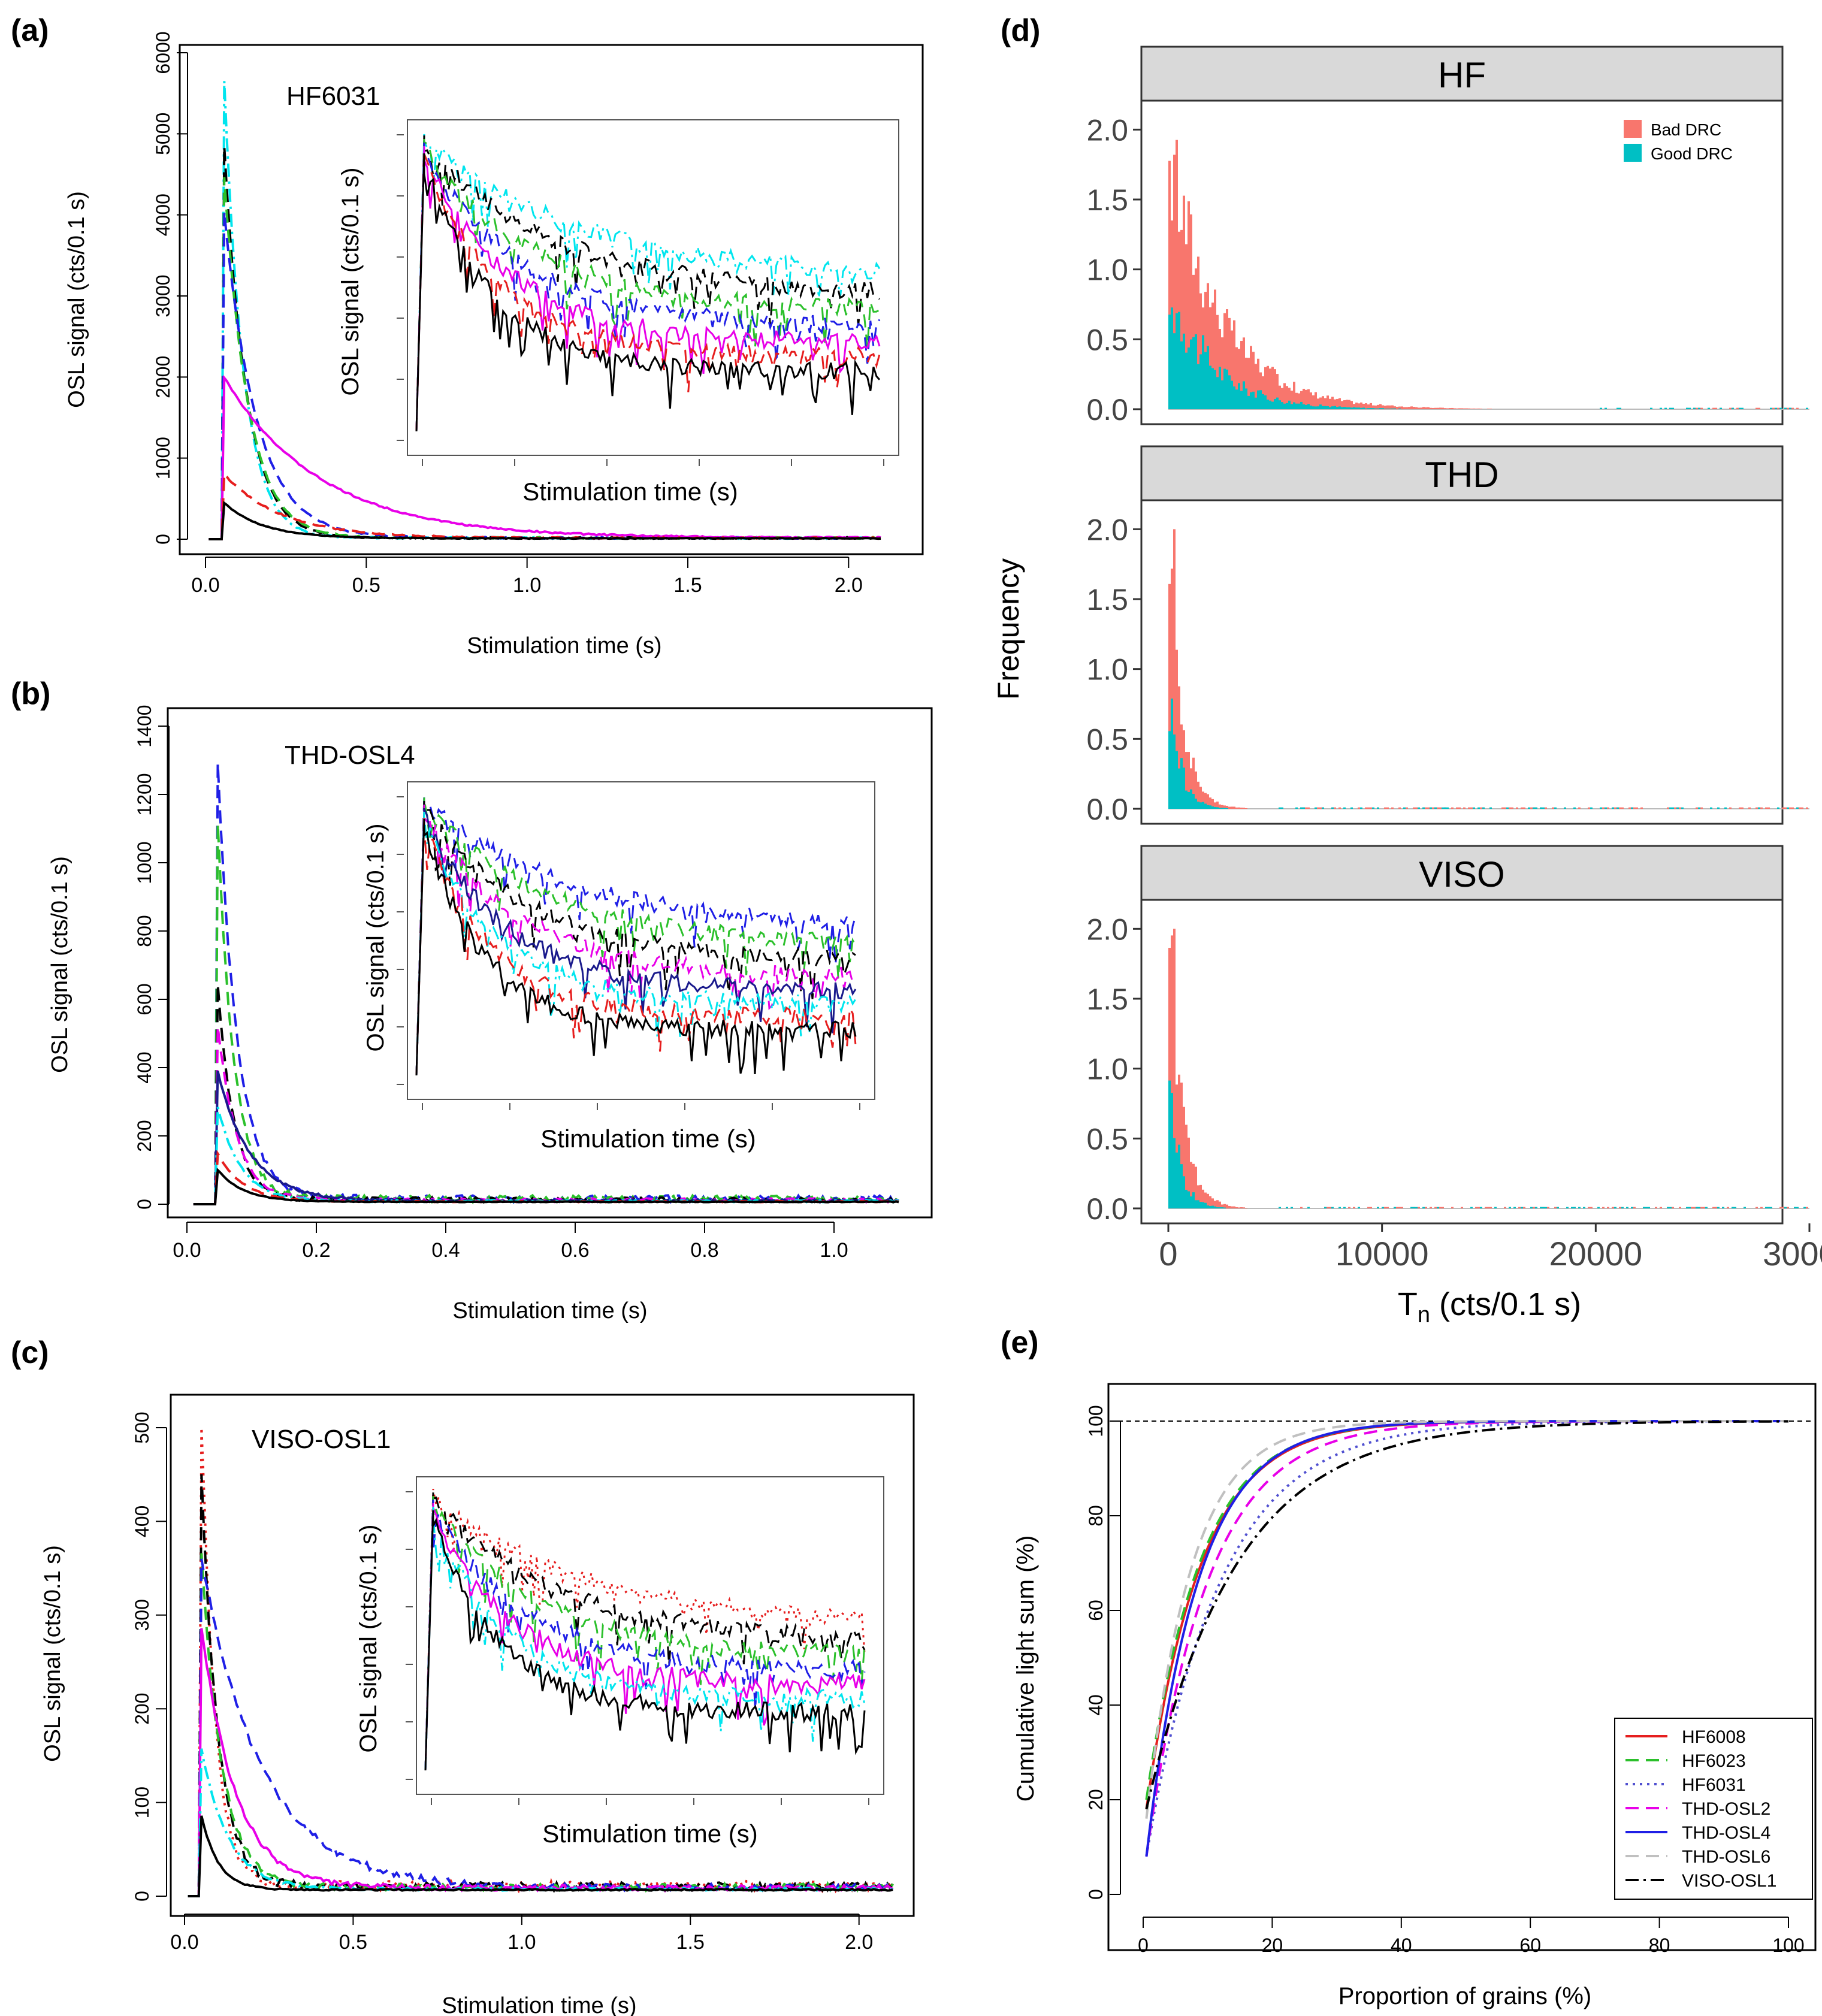 Image resolution: width=1822 pixels, height=2016 pixels. I want to click on inset-x-label-b: Stimulation time (s), so click(648, 1139).